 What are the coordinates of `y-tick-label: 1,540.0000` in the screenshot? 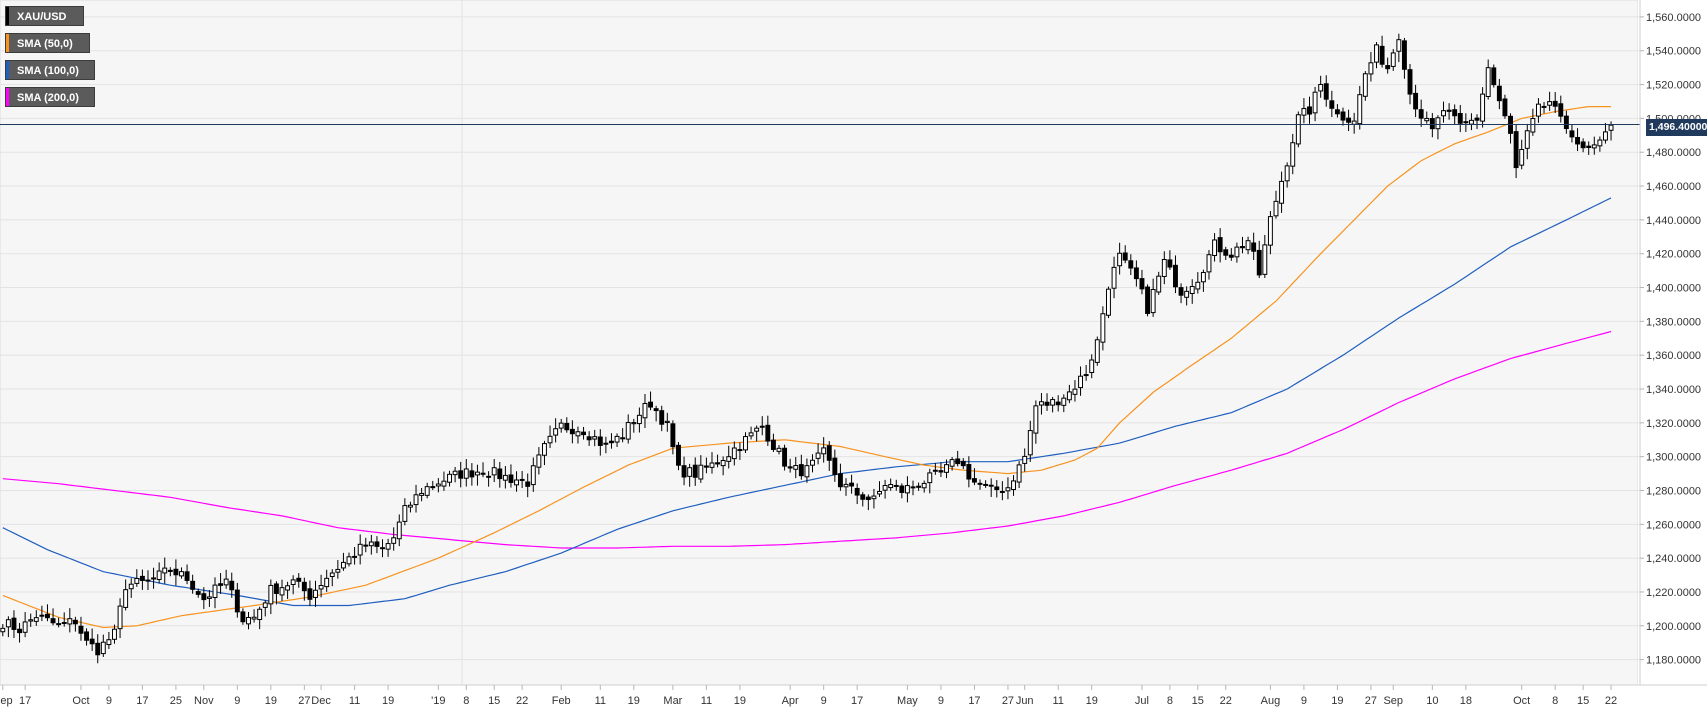 It's located at (1673, 52).